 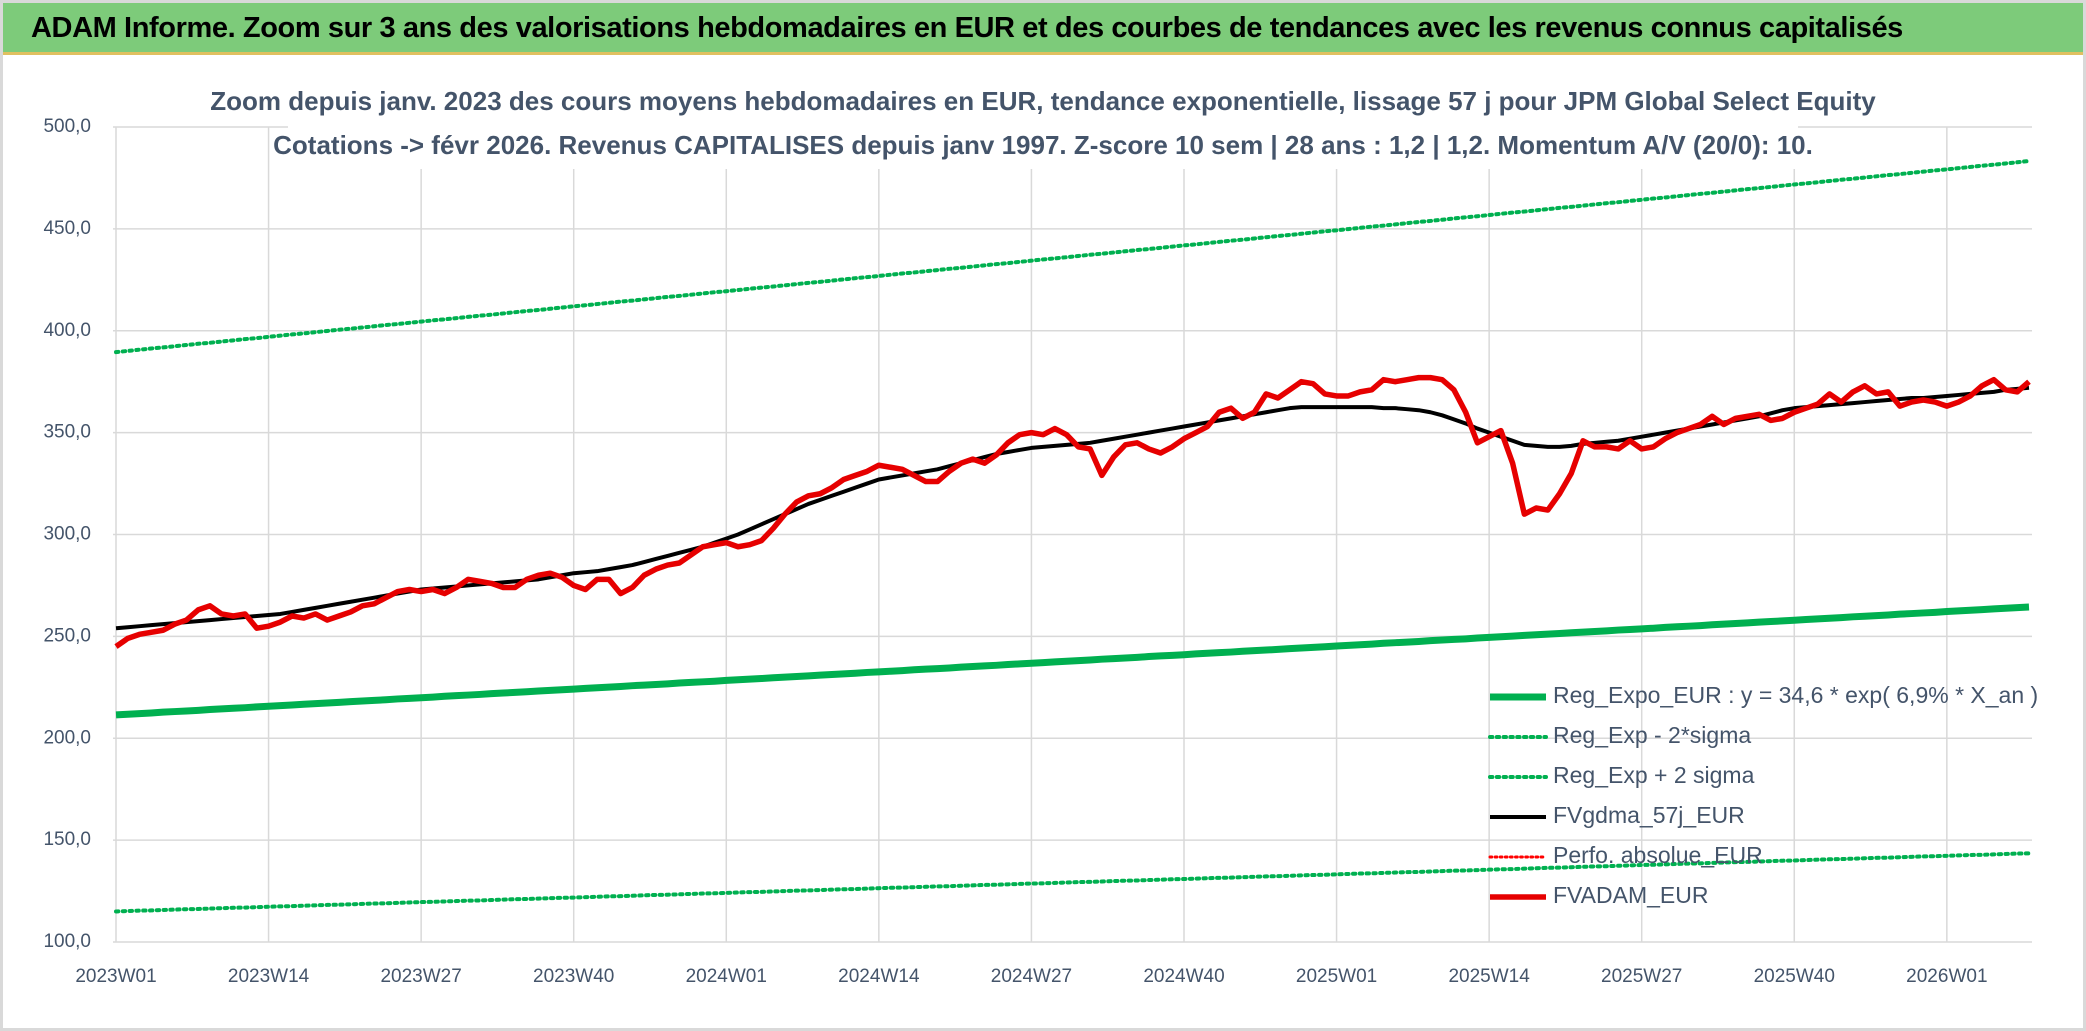 I want to click on legend-label: FVADAM_EUR, so click(x=1631, y=895).